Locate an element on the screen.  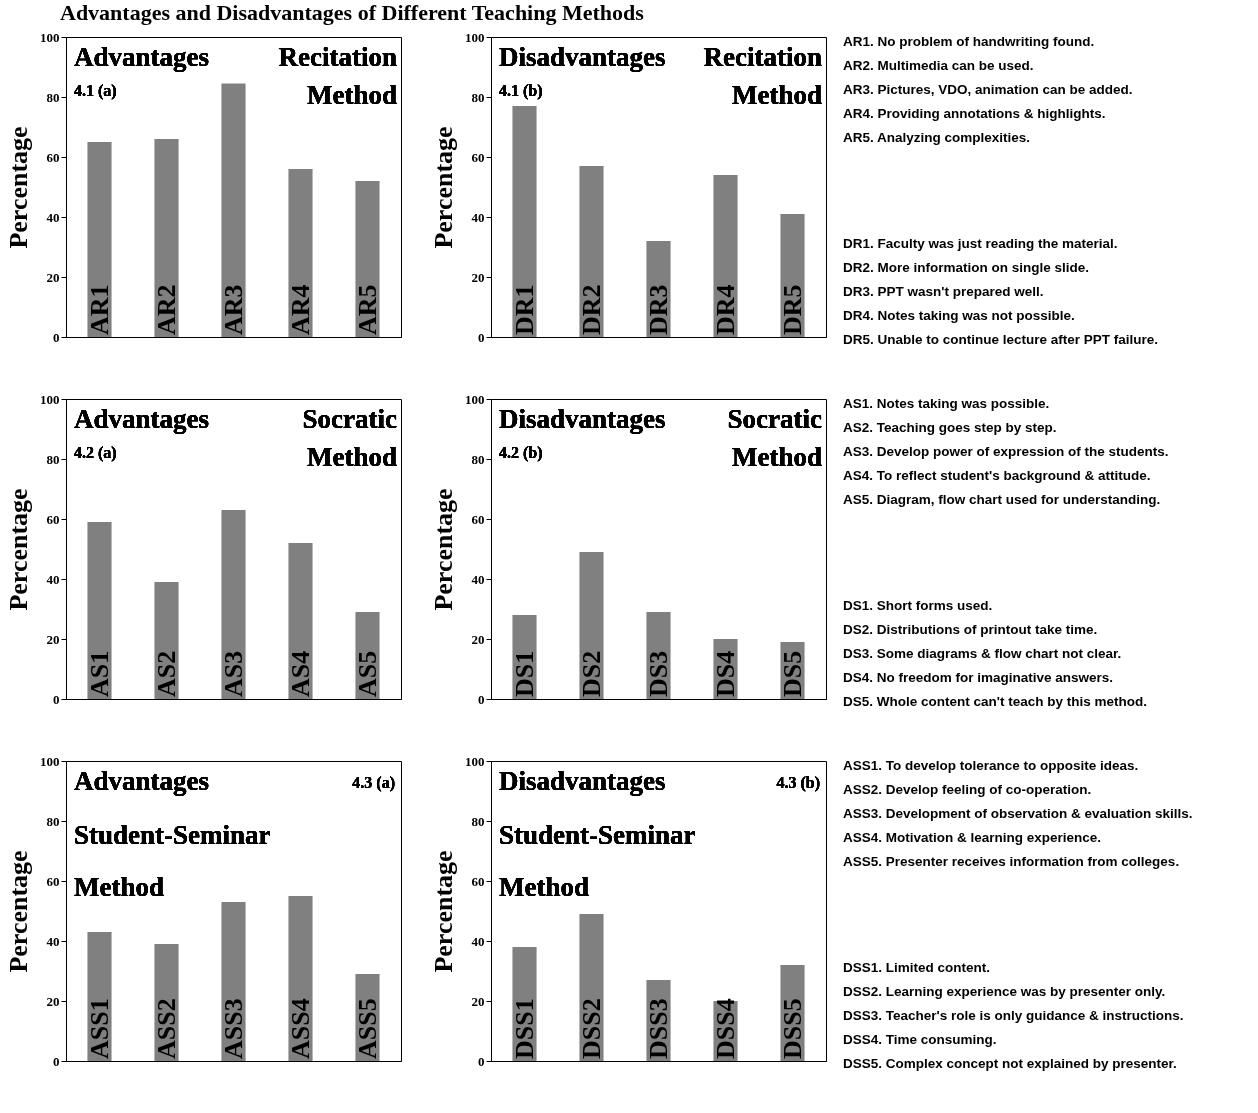
text: DSS4. Time consuming. is located at coordinates (920, 1040).